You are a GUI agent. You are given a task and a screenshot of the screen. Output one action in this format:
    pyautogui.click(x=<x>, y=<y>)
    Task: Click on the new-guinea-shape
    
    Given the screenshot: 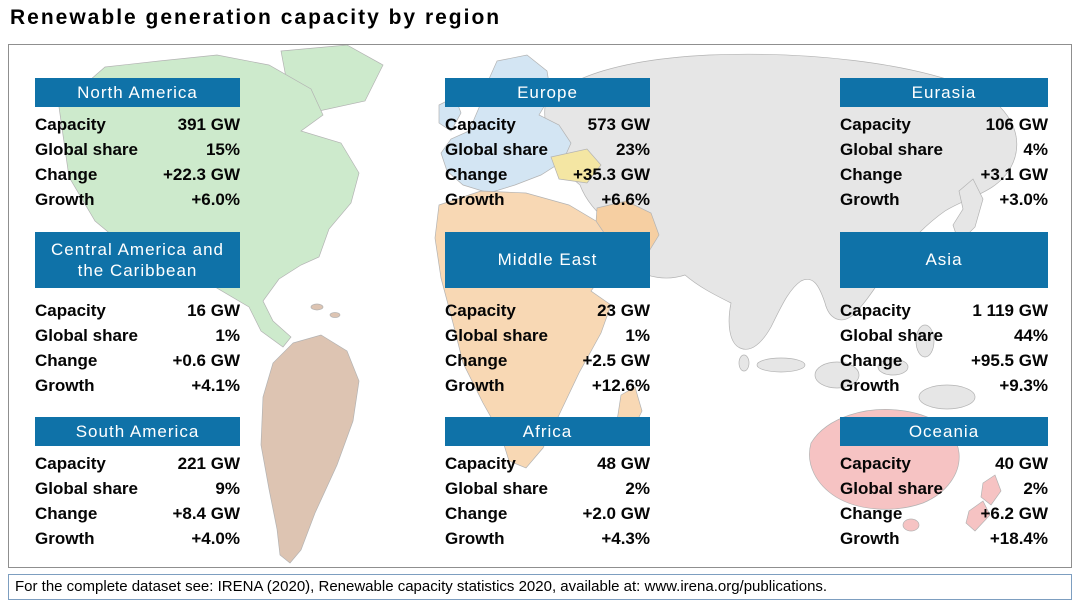 What is the action you would take?
    pyautogui.click(x=947, y=397)
    